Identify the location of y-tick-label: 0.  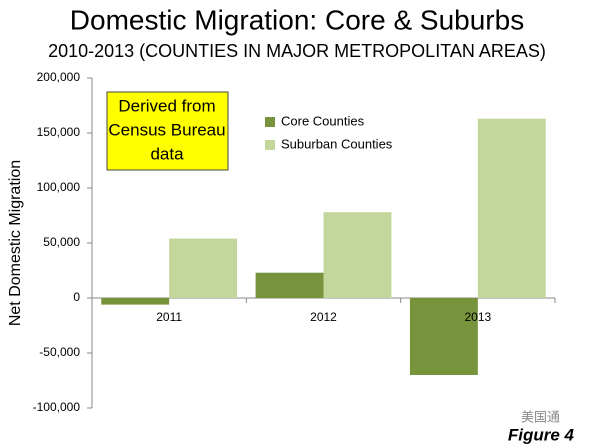
(76, 297).